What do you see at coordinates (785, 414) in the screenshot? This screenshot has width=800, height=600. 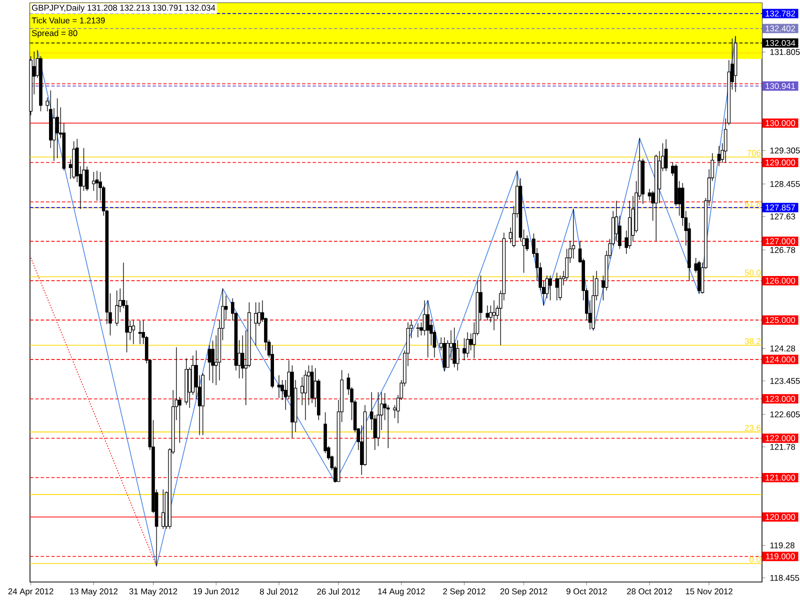 I see `y-tick-label: 122.605` at bounding box center [785, 414].